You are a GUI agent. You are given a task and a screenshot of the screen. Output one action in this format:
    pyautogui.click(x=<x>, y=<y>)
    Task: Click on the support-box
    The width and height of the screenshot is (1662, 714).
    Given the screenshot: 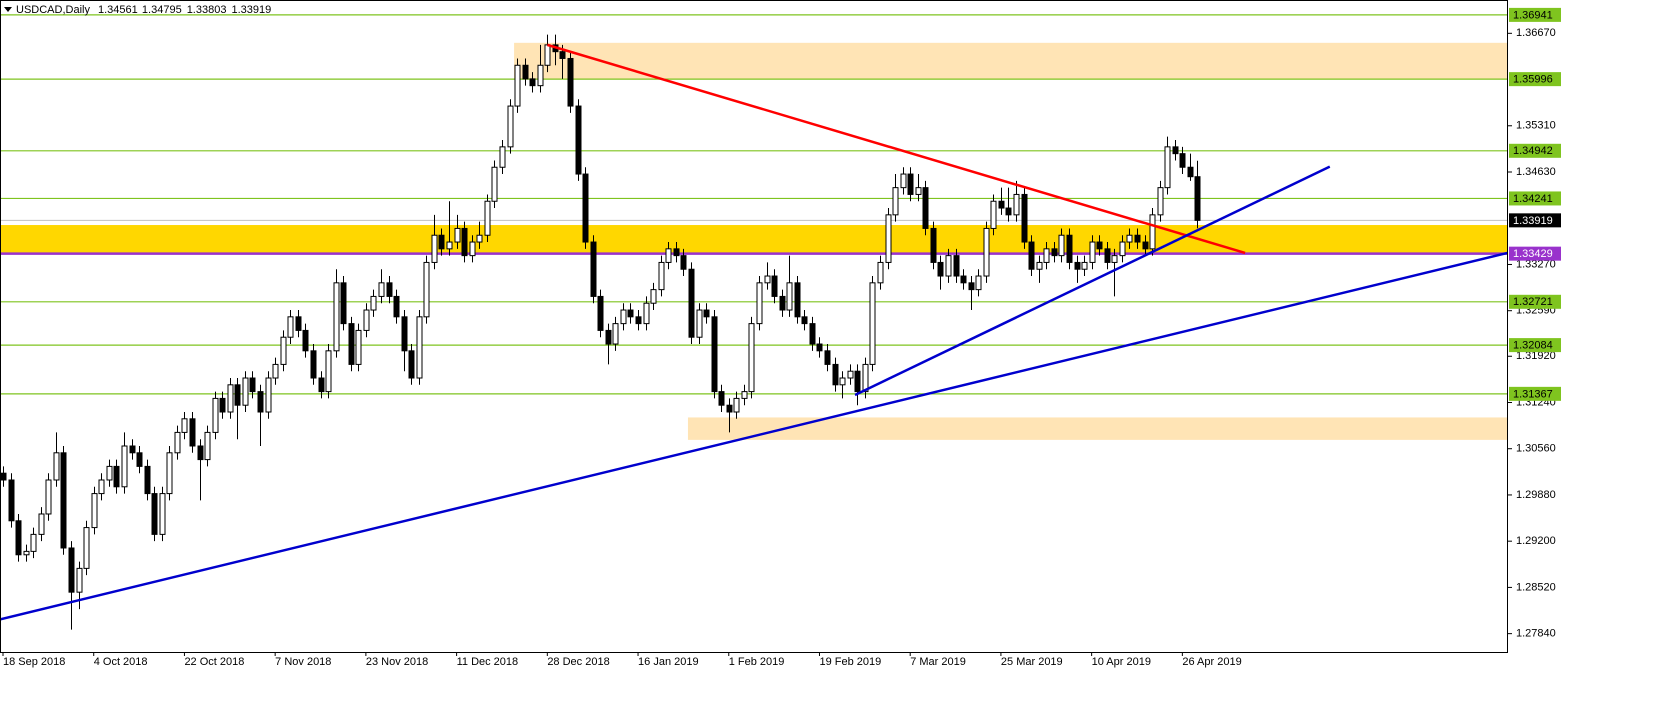 What is the action you would take?
    pyautogui.click(x=1535, y=253)
    